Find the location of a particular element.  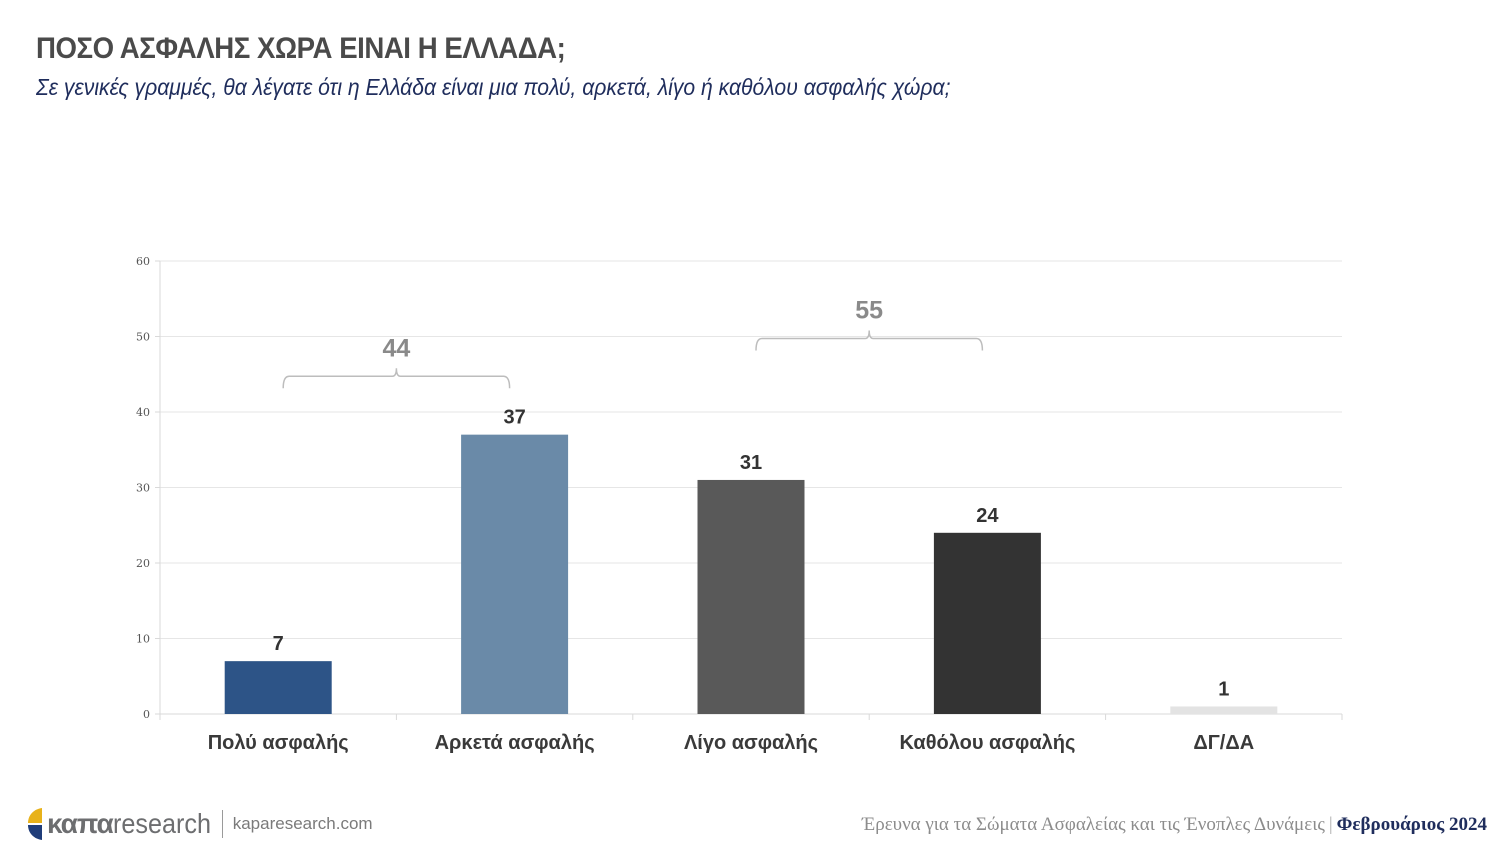

y-tick-label: 60 is located at coordinates (143, 261).